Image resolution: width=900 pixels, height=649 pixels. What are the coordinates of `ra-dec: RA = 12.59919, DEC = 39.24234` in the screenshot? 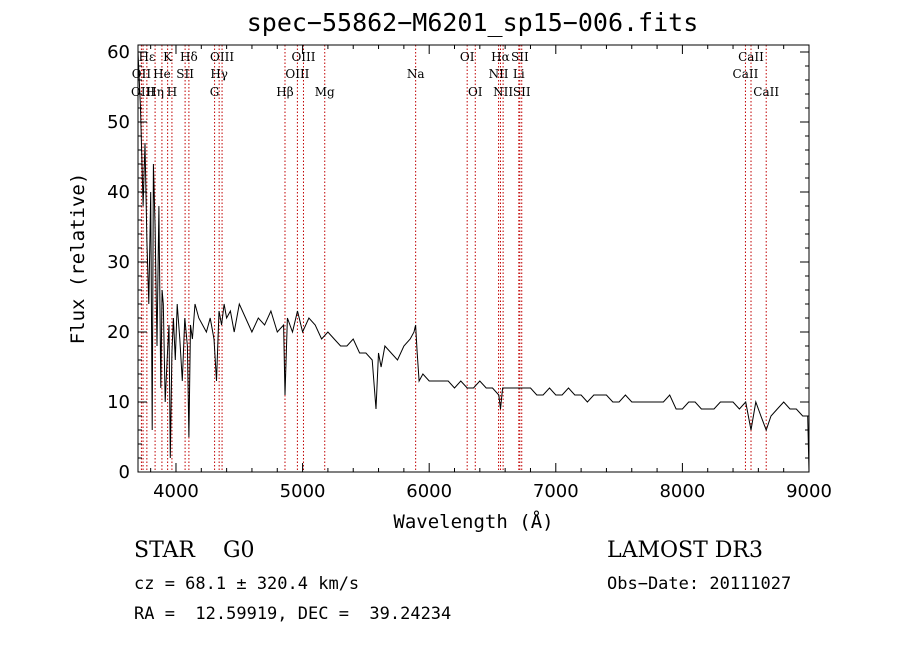 It's located at (293, 614).